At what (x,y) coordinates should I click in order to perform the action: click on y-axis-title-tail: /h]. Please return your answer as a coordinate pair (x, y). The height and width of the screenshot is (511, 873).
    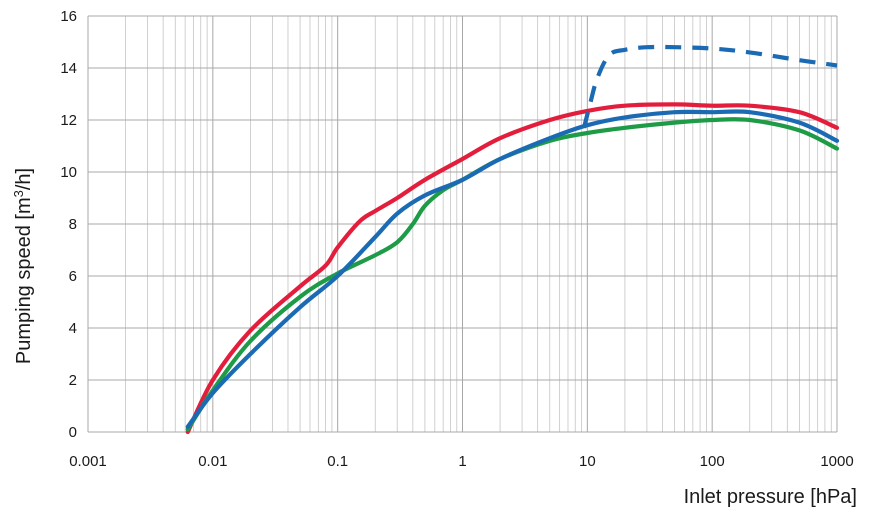
    Looking at the image, I should click on (24, 179).